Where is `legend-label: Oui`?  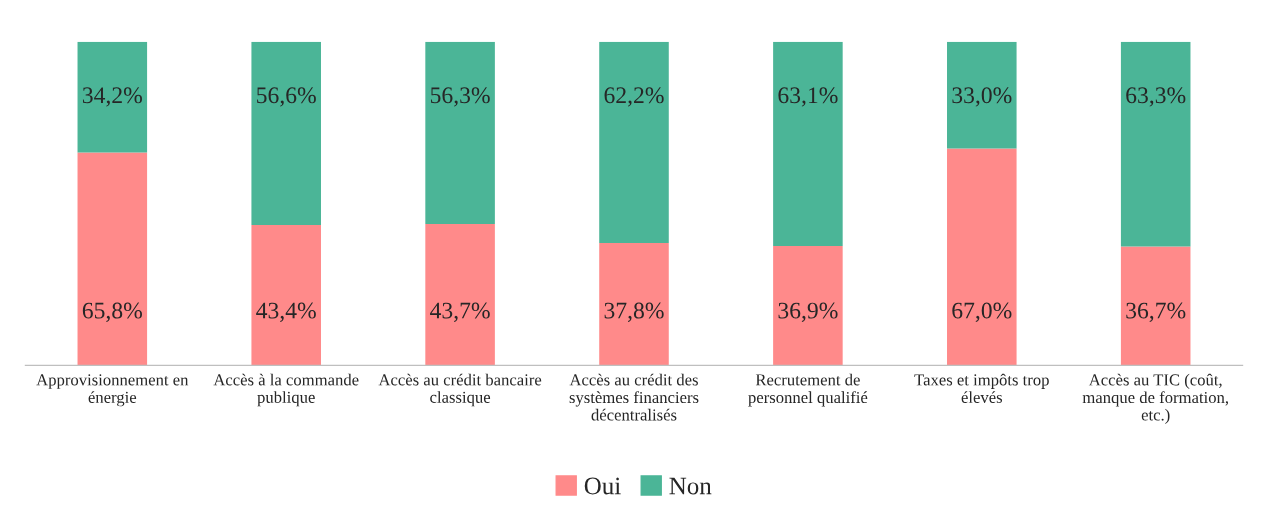
legend-label: Oui is located at coordinates (602, 486).